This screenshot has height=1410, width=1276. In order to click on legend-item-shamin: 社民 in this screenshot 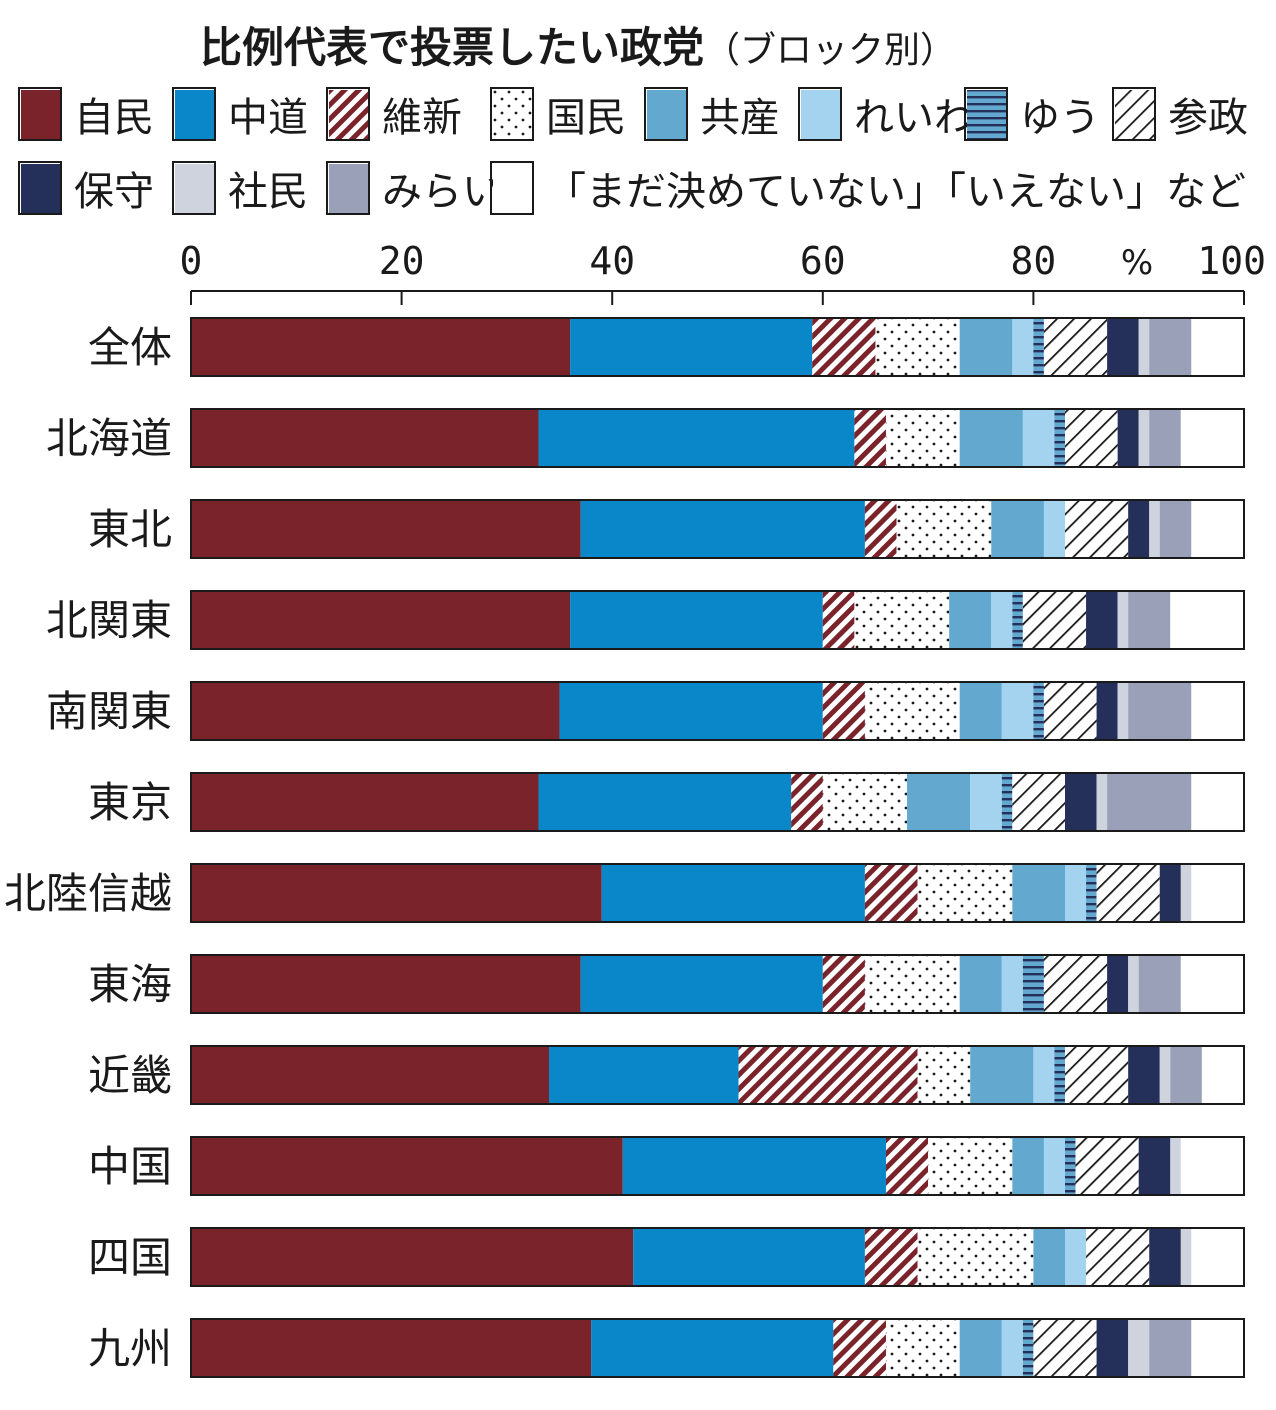, I will do `click(240, 188)`.